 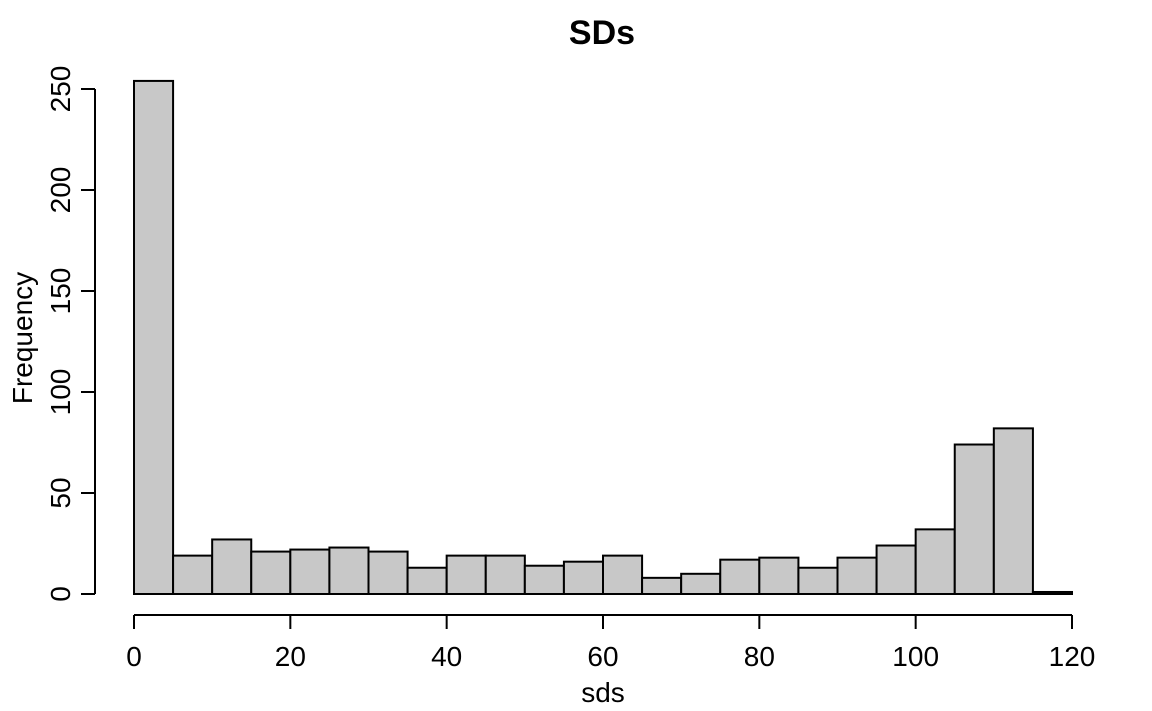 I want to click on x-tick-label: 80, so click(x=759, y=656).